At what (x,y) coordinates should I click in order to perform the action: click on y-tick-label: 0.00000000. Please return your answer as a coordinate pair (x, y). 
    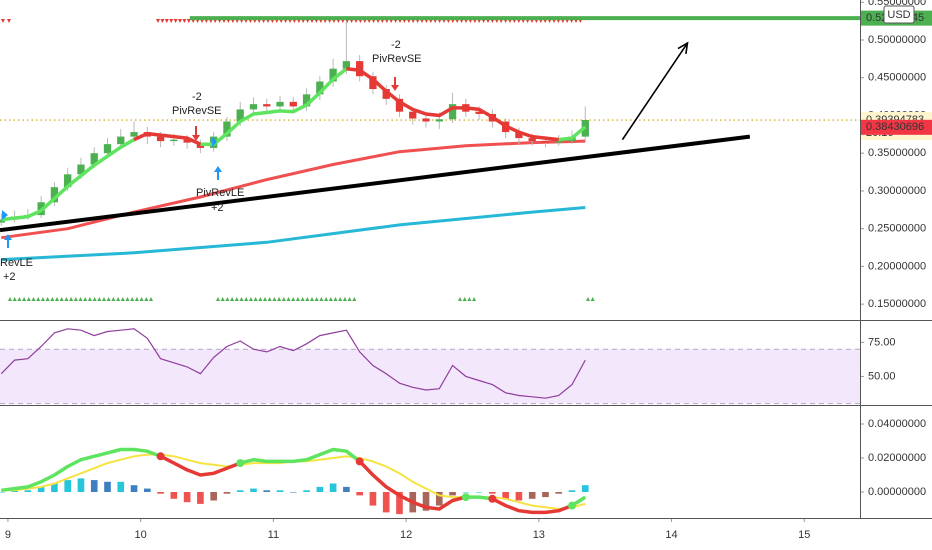
    Looking at the image, I should click on (897, 492).